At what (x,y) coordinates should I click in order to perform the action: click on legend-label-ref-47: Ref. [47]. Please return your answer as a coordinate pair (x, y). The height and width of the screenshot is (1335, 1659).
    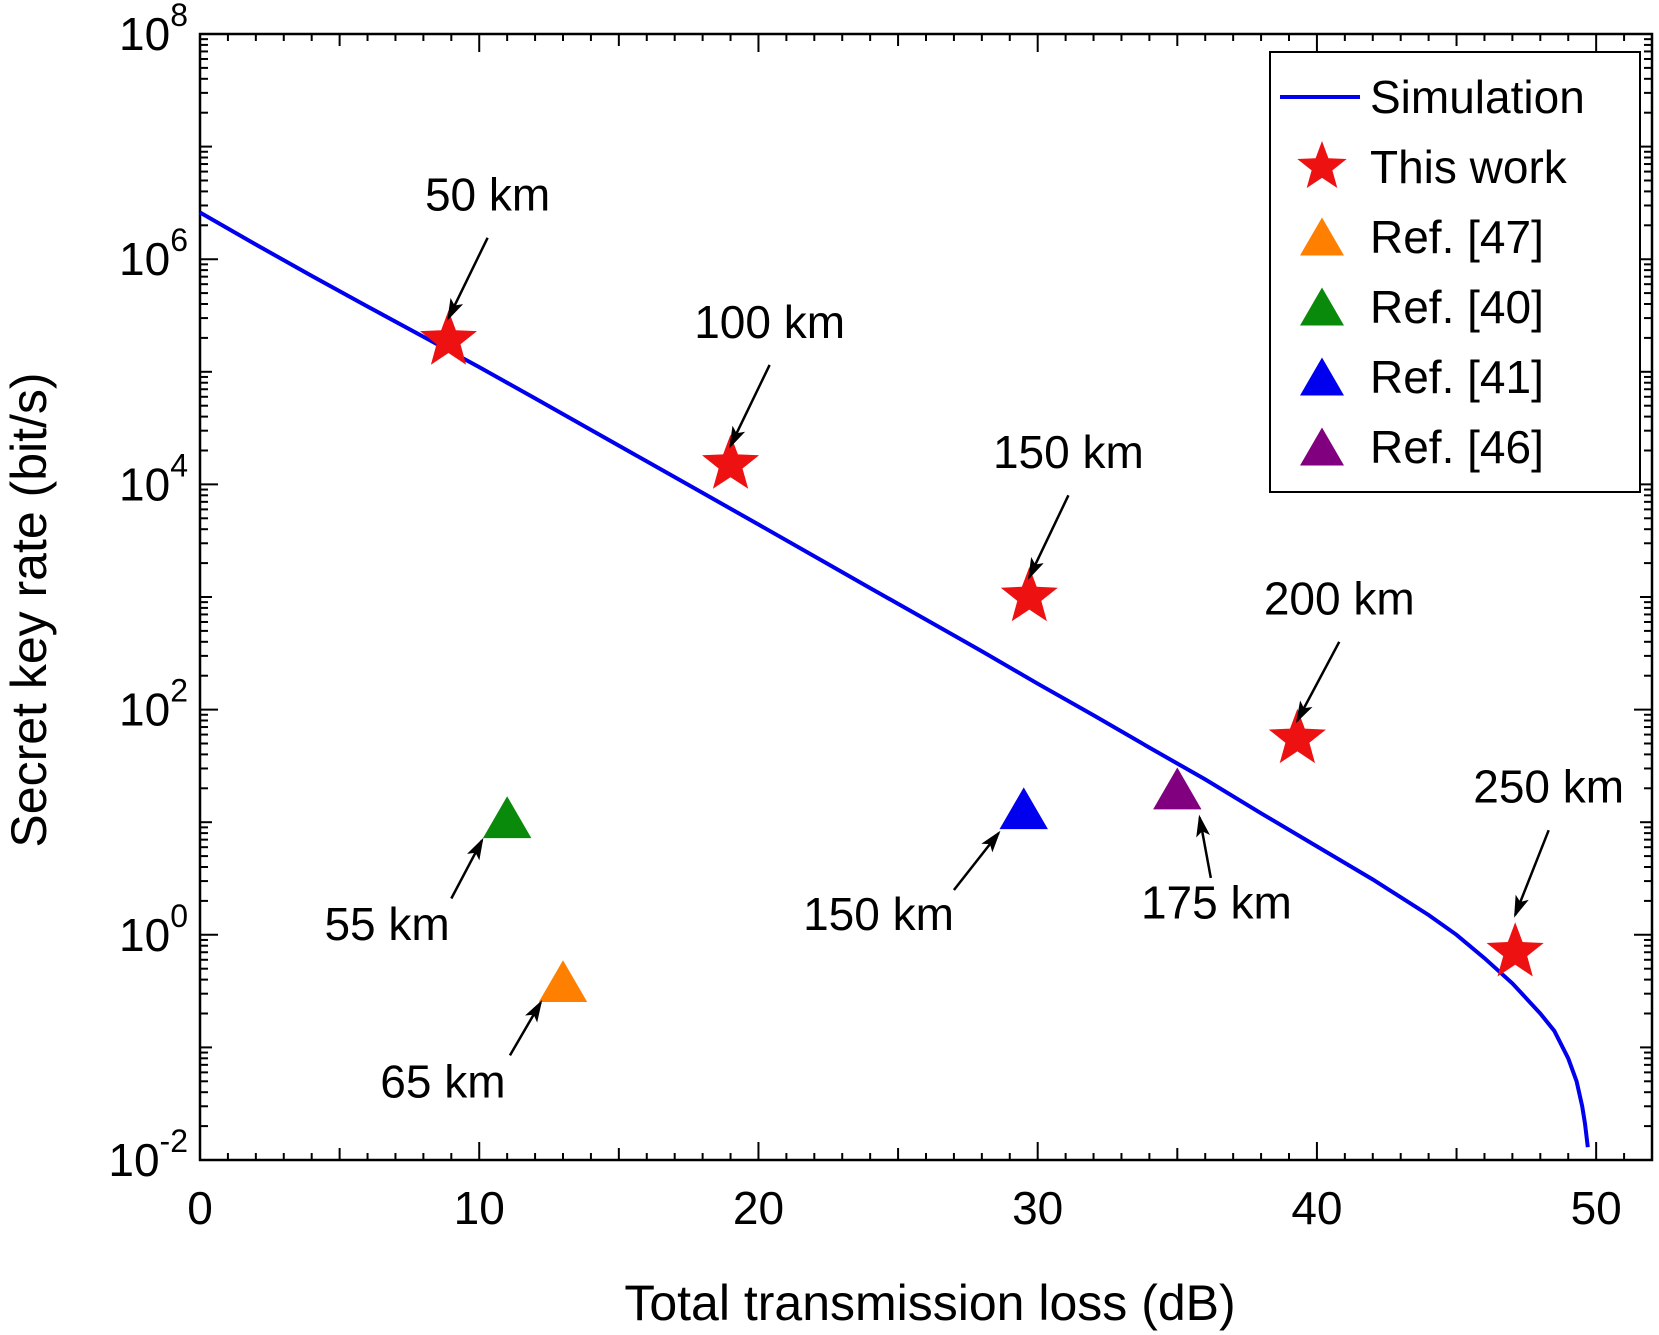
    Looking at the image, I should click on (1457, 237).